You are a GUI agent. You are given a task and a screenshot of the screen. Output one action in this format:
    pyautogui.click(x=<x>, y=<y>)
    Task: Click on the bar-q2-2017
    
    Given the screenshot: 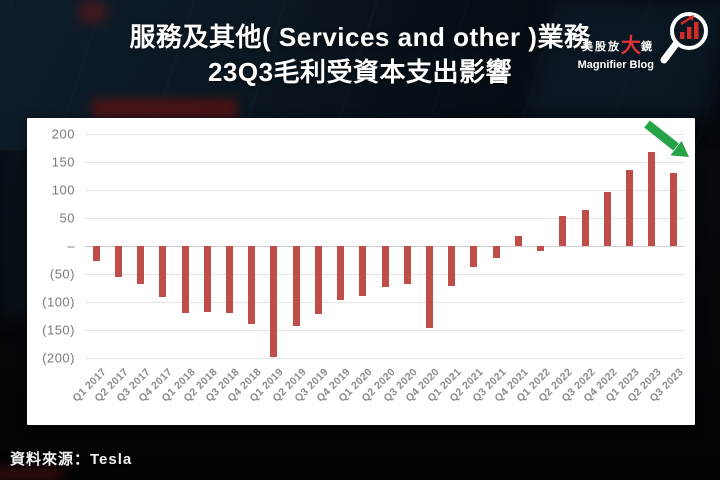 What is the action you would take?
    pyautogui.click(x=118, y=261)
    